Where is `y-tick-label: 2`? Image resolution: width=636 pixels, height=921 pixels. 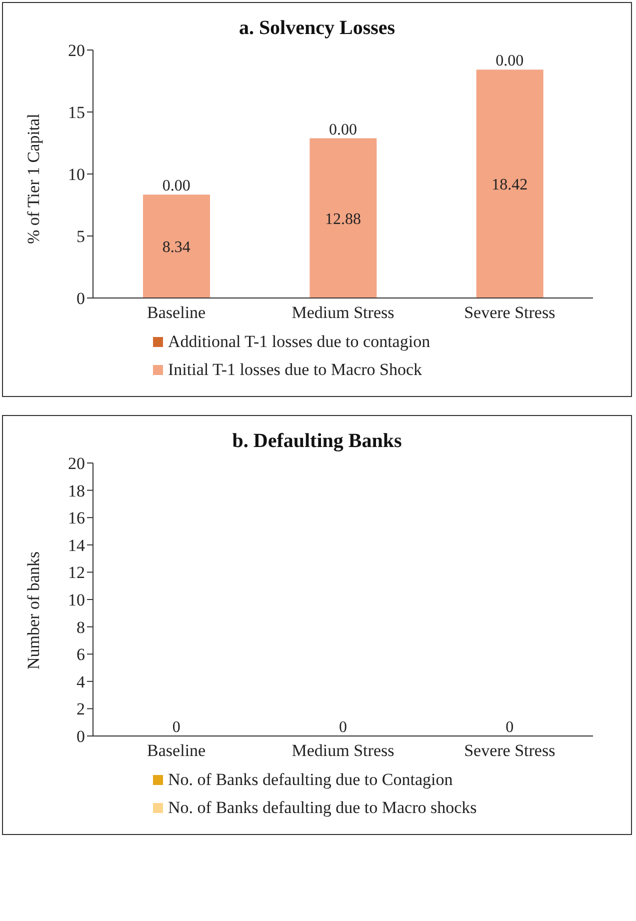 y-tick-label: 2 is located at coordinates (80, 709).